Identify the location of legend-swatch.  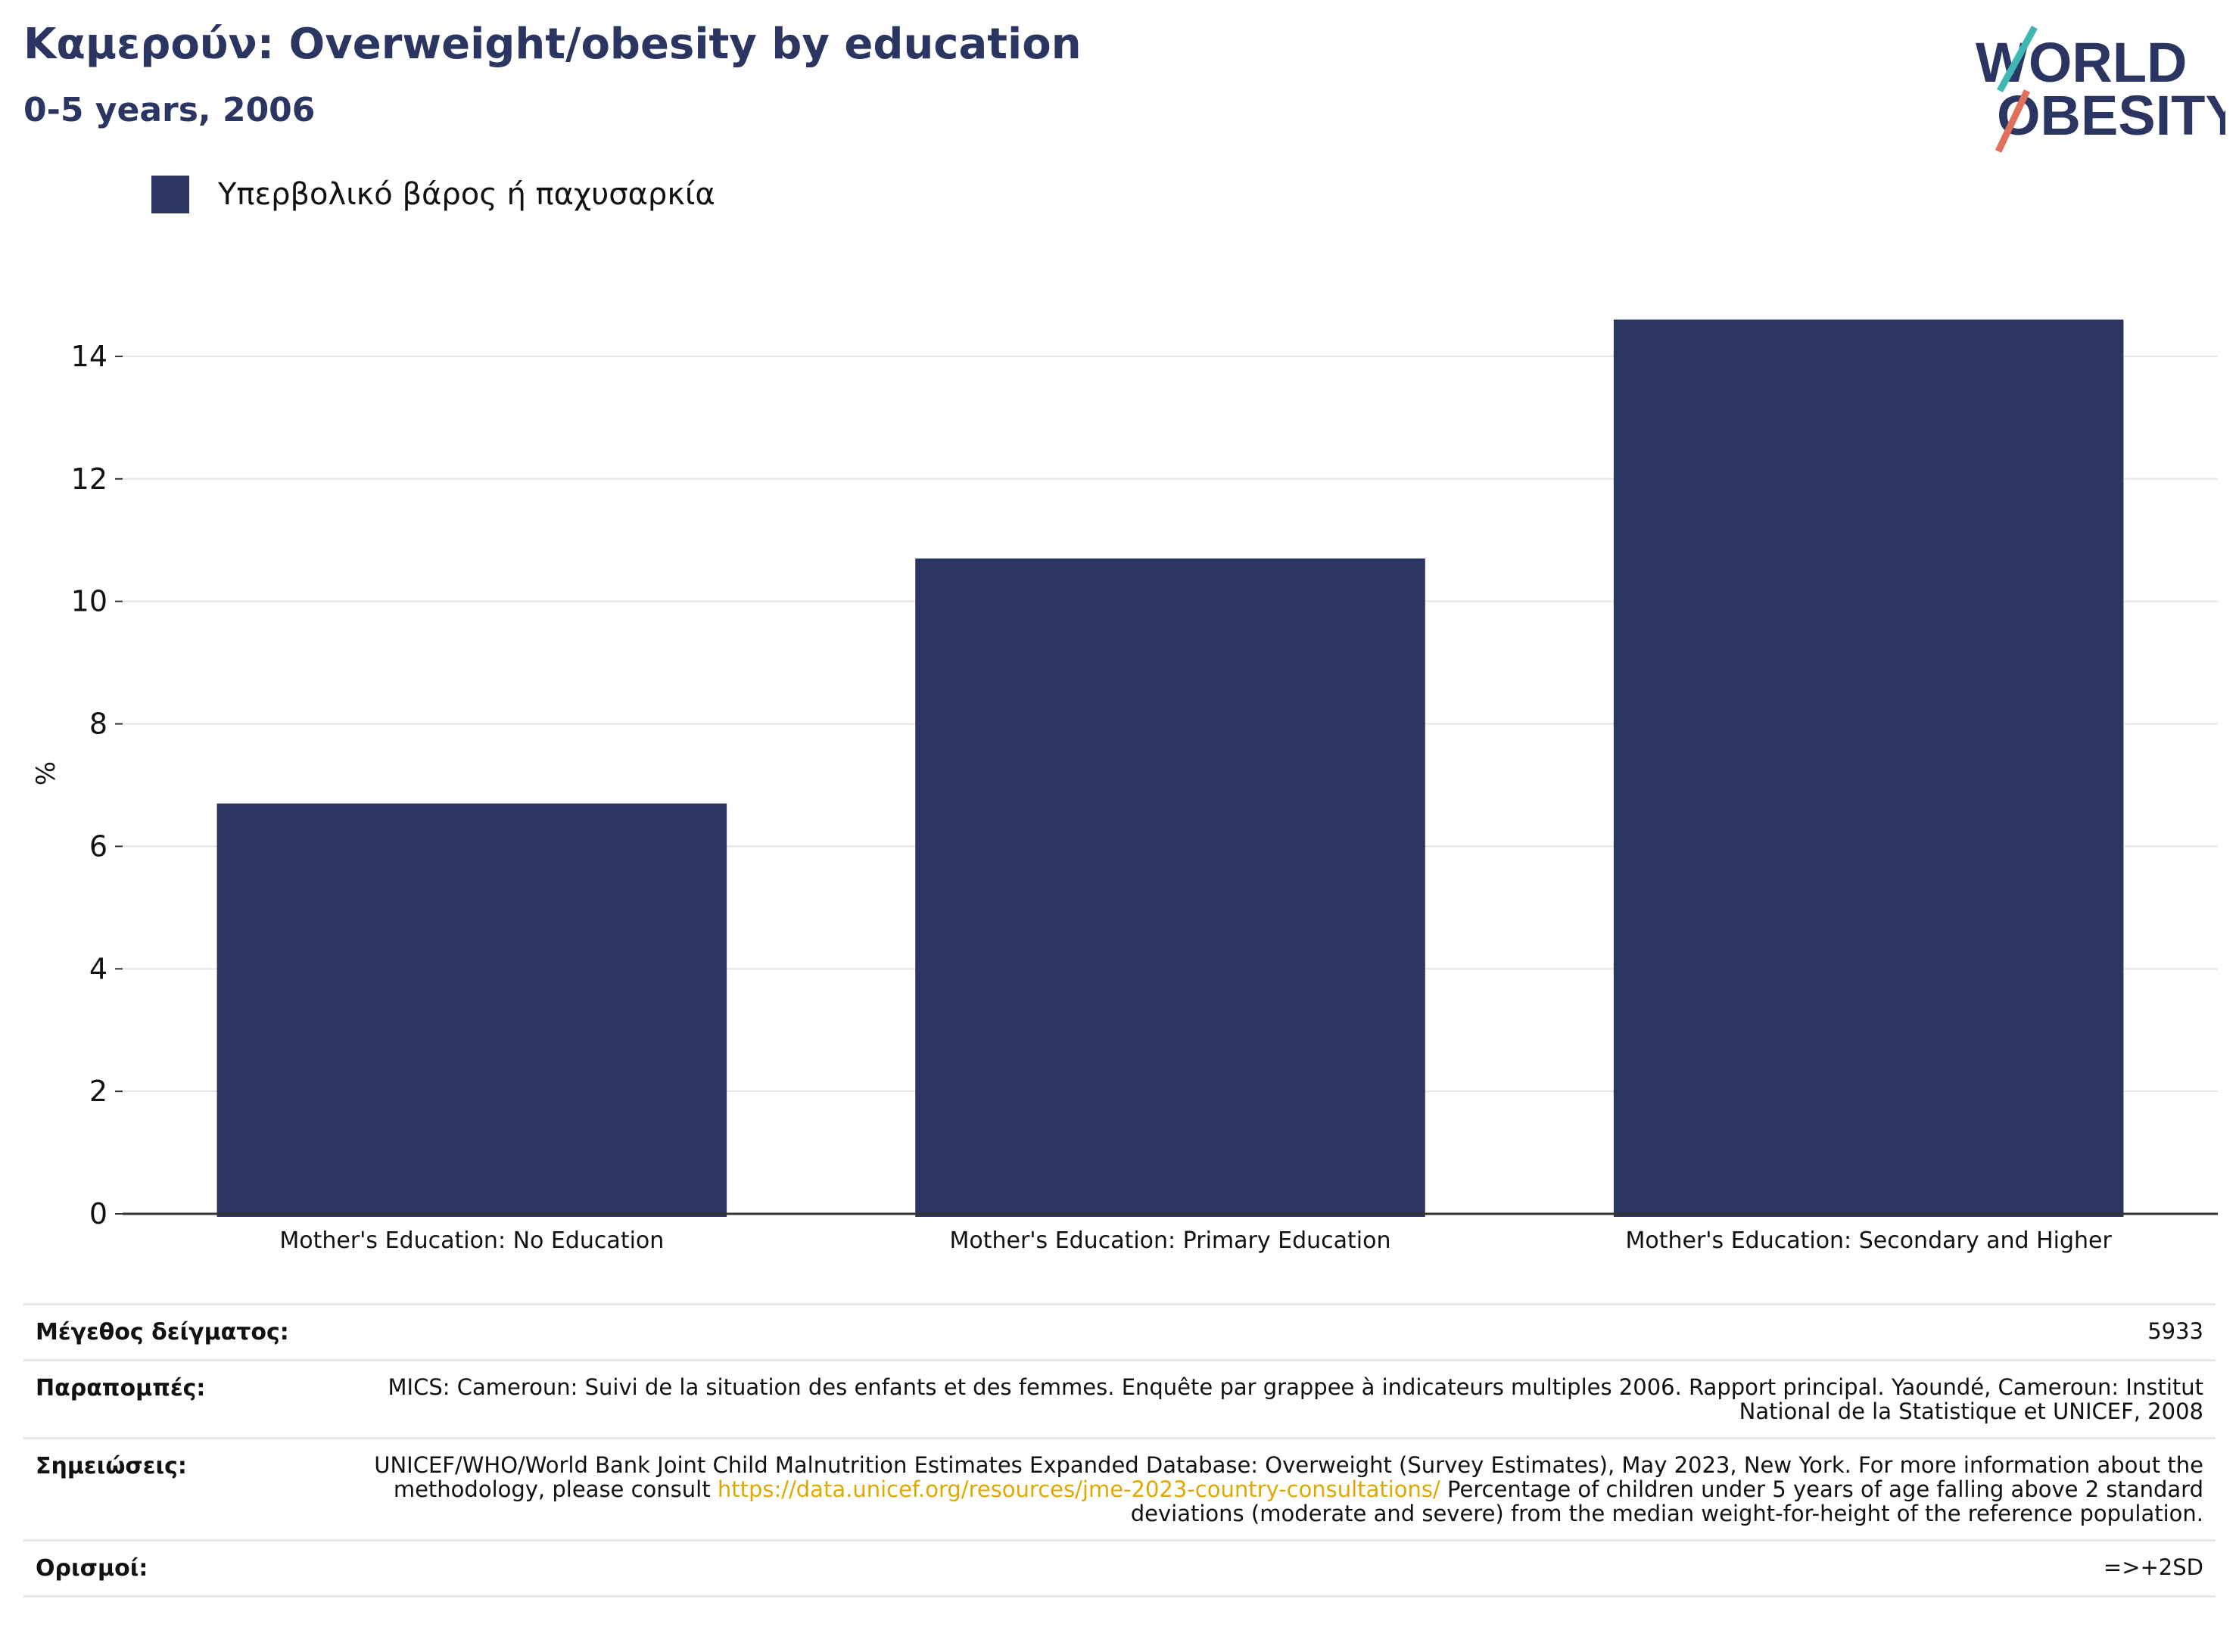
(170, 194).